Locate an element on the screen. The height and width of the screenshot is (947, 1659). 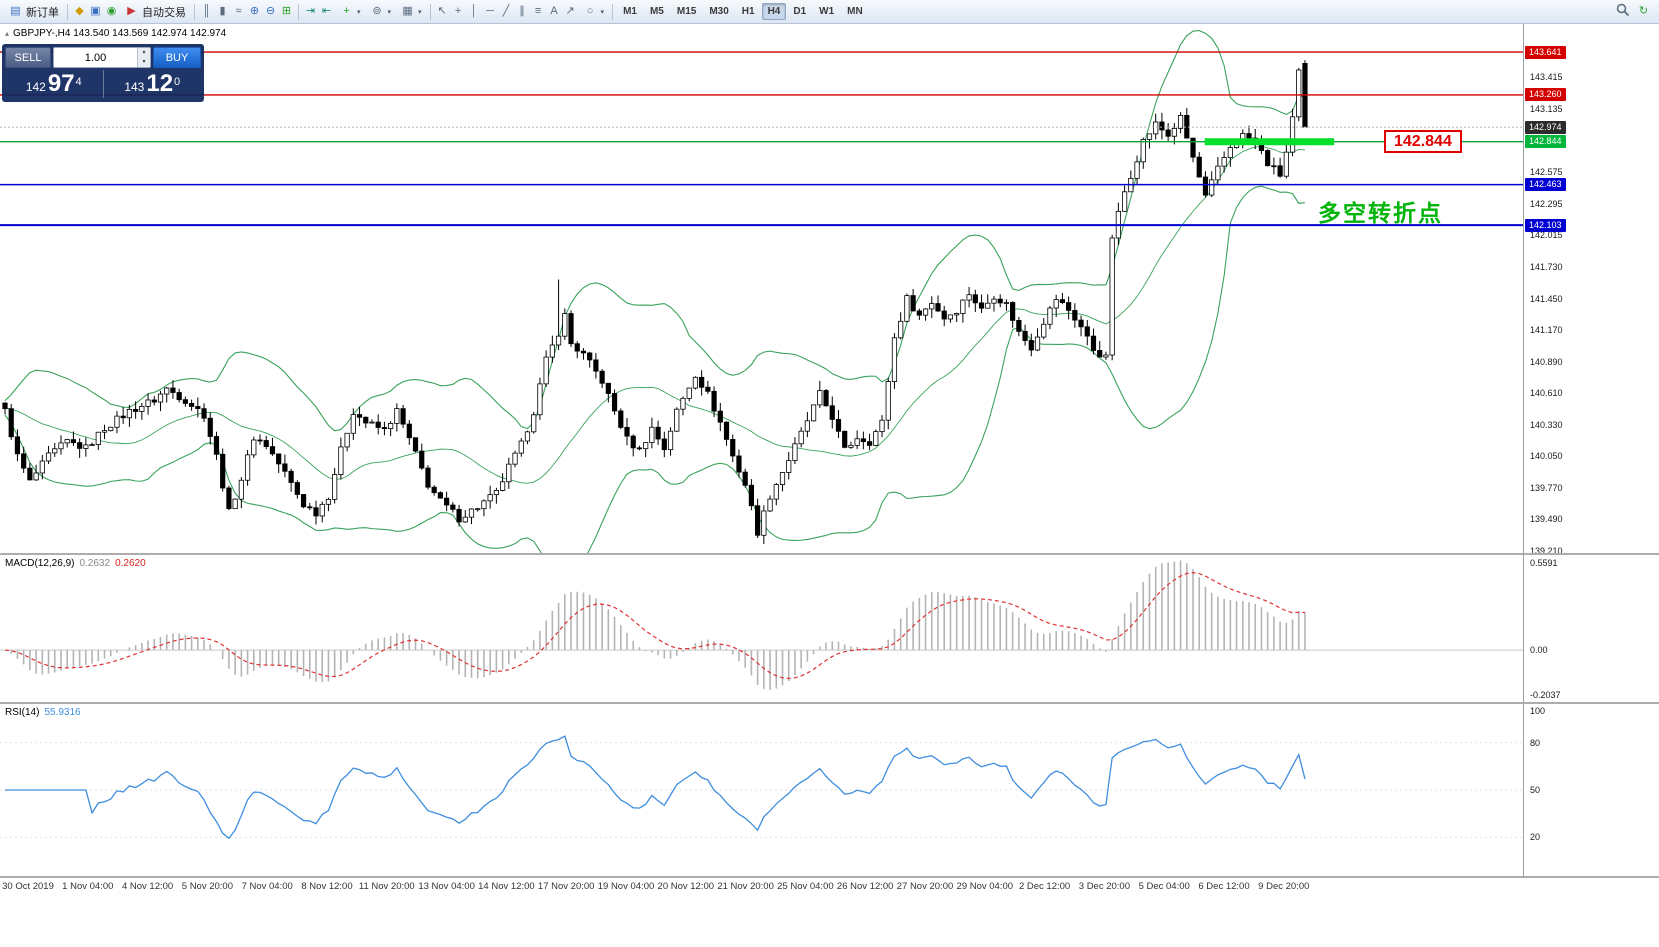
metaeditor-icon: ◆ is located at coordinates (79, 11).